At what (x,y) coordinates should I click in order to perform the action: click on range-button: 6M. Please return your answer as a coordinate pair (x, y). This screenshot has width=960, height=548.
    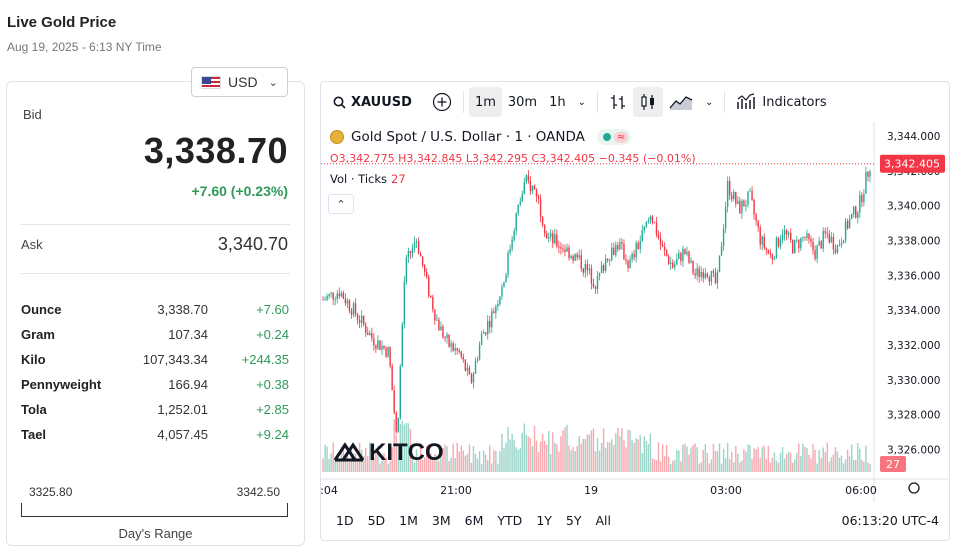
    Looking at the image, I should click on (474, 520).